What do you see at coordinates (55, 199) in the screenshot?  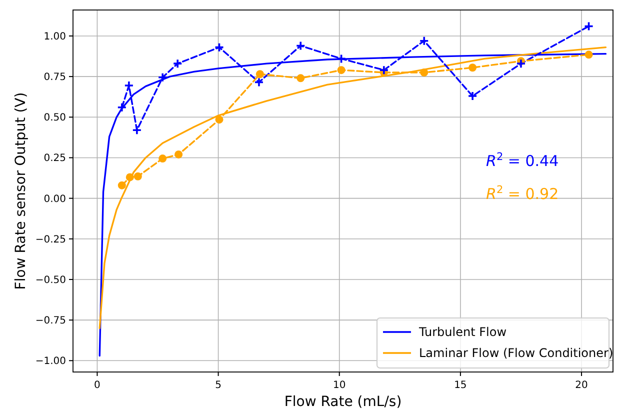 I see `y-tick-label: 0.00` at bounding box center [55, 199].